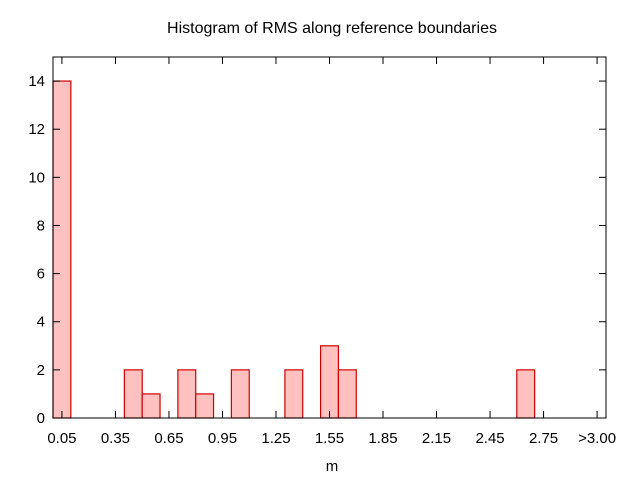 This screenshot has height=480, width=640. Describe the element at coordinates (382, 438) in the screenshot. I see `x-tick-label: 1.85` at that location.